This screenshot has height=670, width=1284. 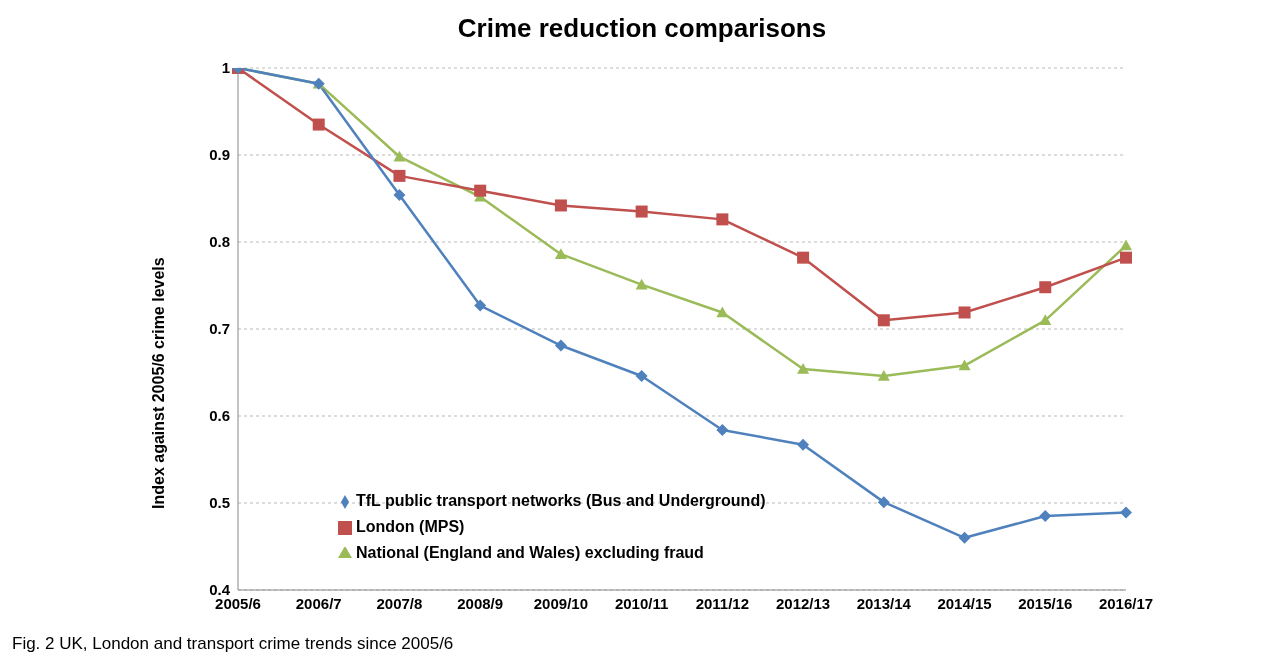 I want to click on x-tick-label: 2012/13, so click(x=803, y=603).